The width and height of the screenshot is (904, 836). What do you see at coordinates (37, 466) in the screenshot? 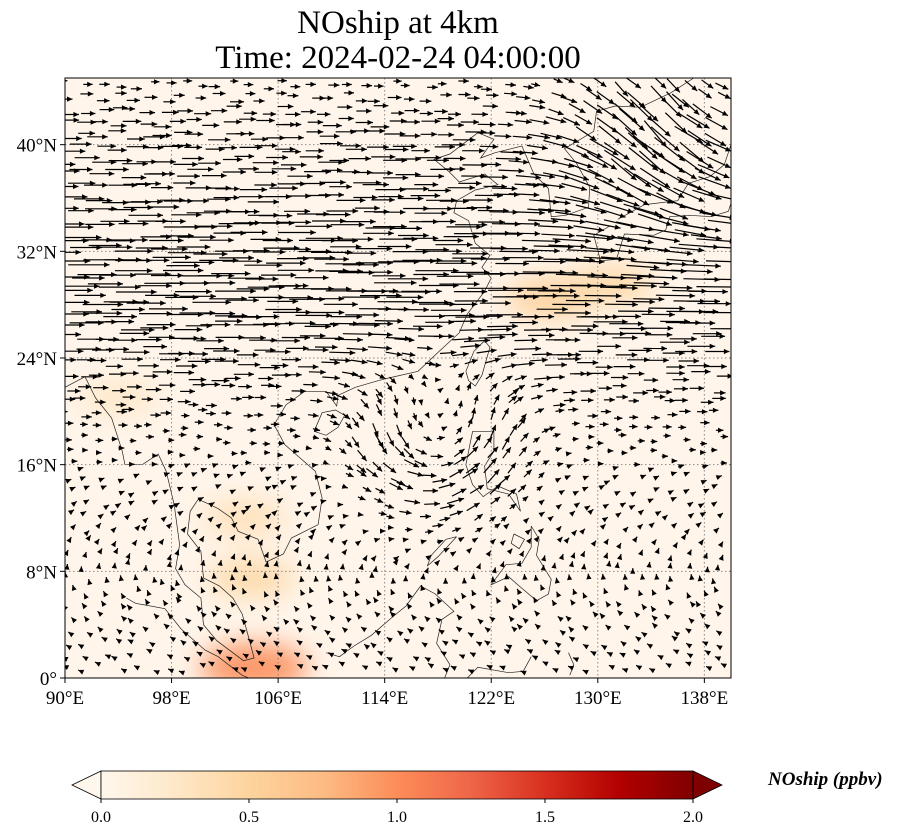
I see `y-tick-label: 16°N` at bounding box center [37, 466].